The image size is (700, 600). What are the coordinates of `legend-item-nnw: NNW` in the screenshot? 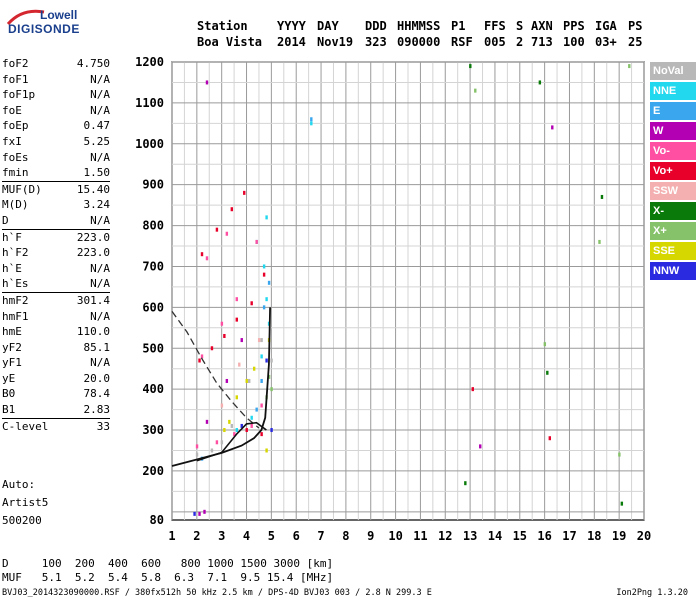 It's located at (673, 271).